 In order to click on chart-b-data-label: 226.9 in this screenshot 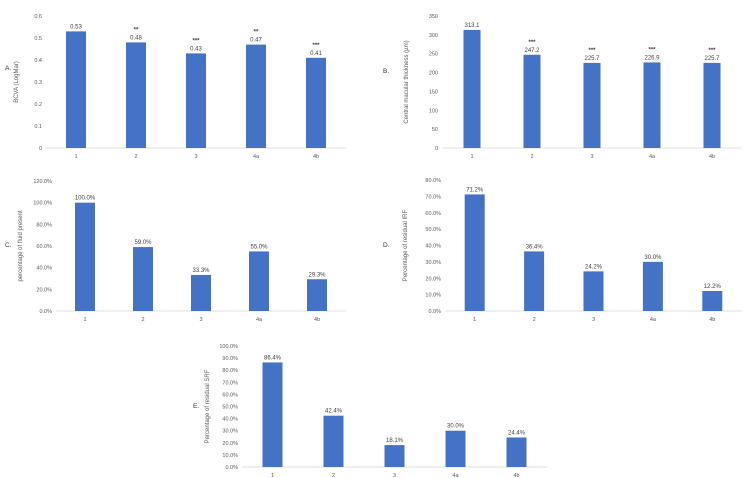, I will do `click(652, 58)`.